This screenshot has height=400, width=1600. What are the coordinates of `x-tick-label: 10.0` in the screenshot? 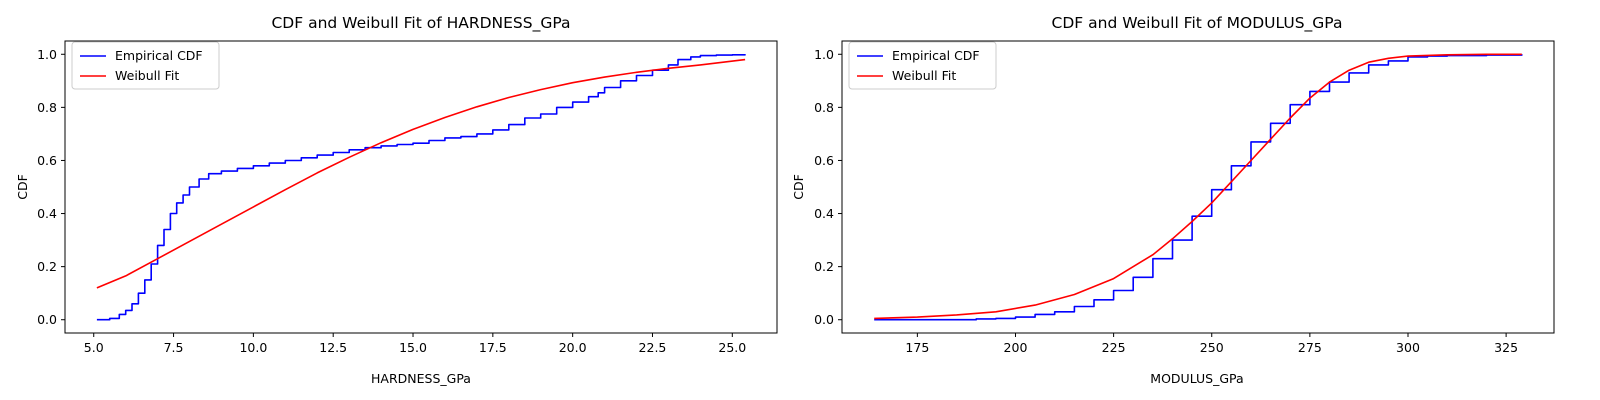 It's located at (253, 347).